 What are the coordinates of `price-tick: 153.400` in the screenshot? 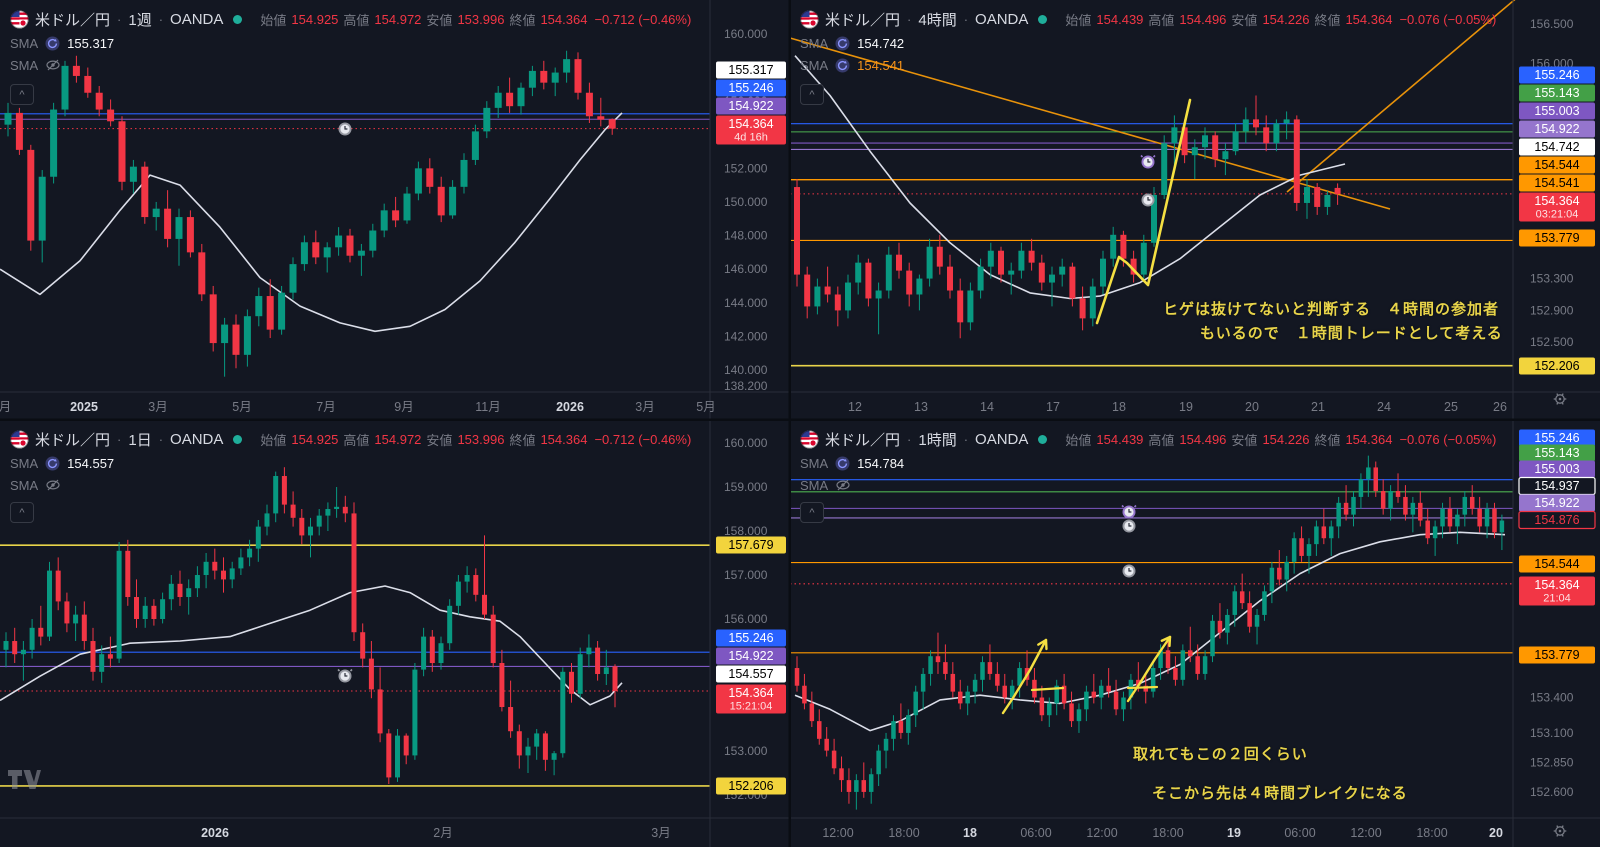 It's located at (1552, 698).